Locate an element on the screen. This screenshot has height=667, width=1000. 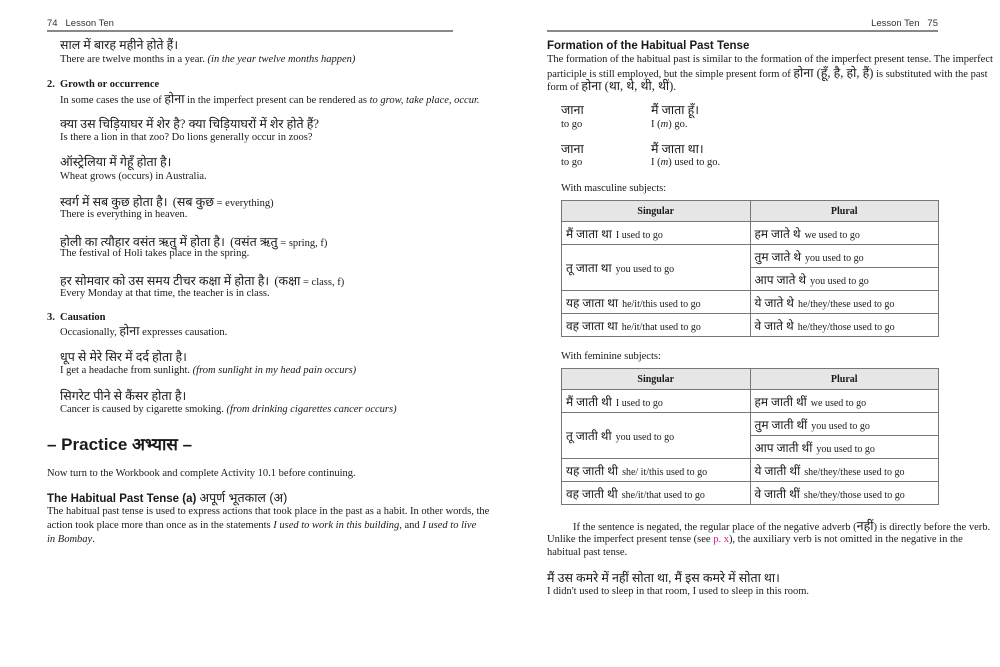
table-cell: यह जाता था he/it/this used to go is located at coordinates (656, 302).